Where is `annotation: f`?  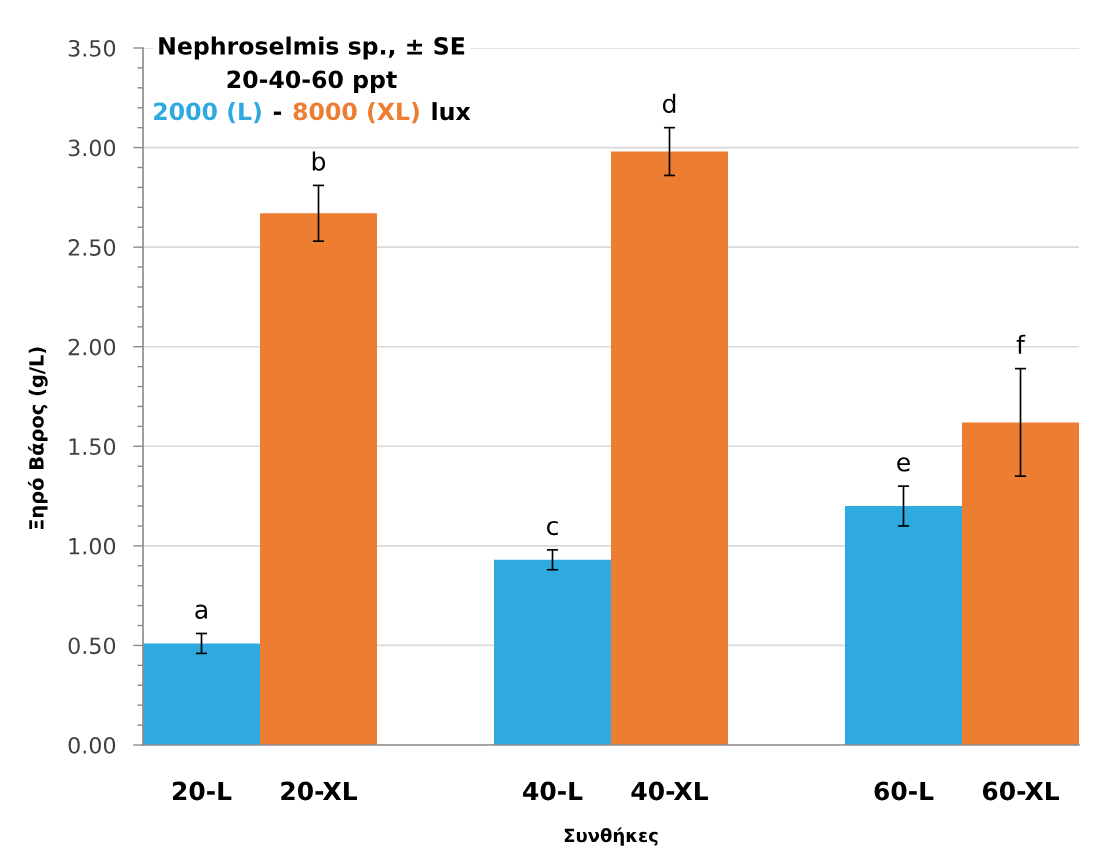 annotation: f is located at coordinates (1021, 344).